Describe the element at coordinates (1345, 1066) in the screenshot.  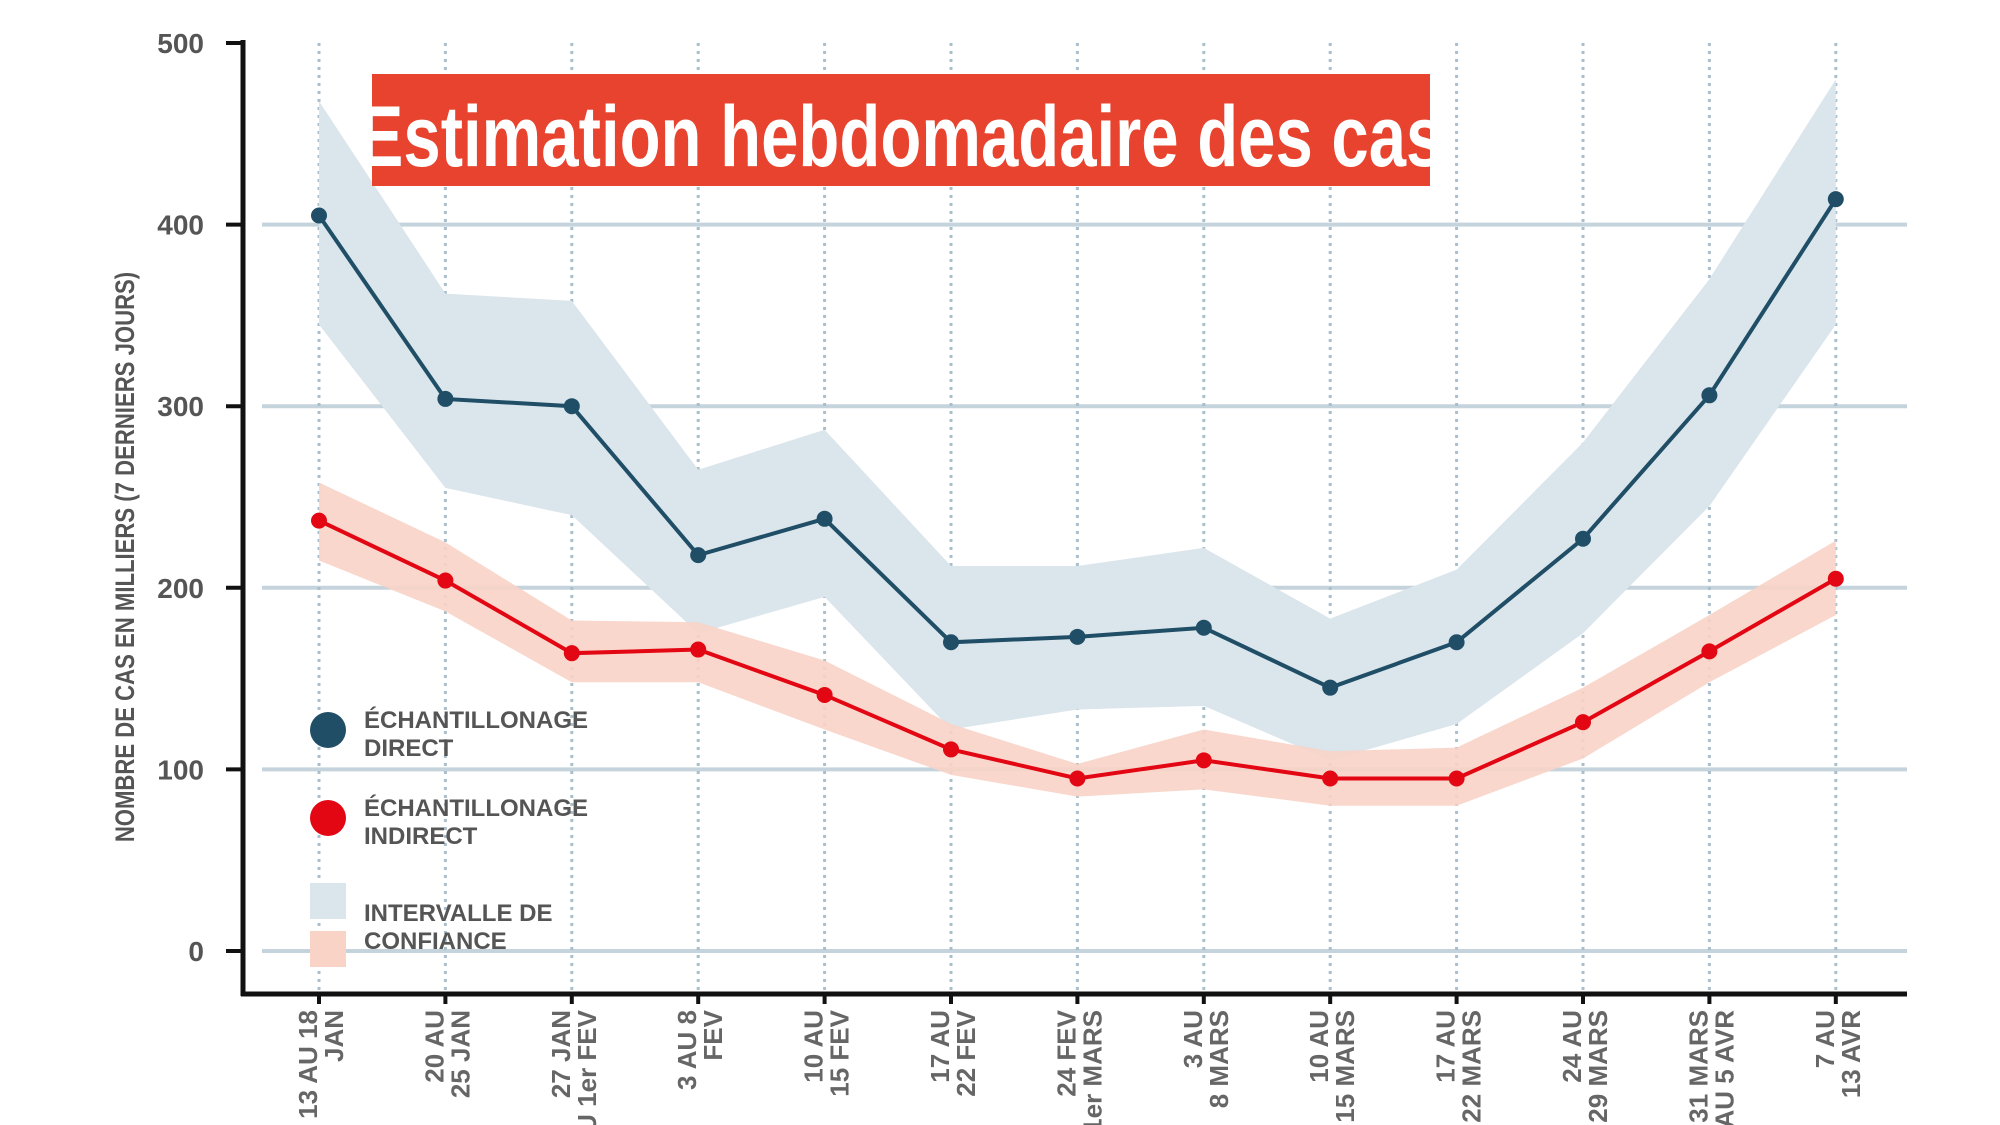
I see `x-tick-label: 15 MARS` at that location.